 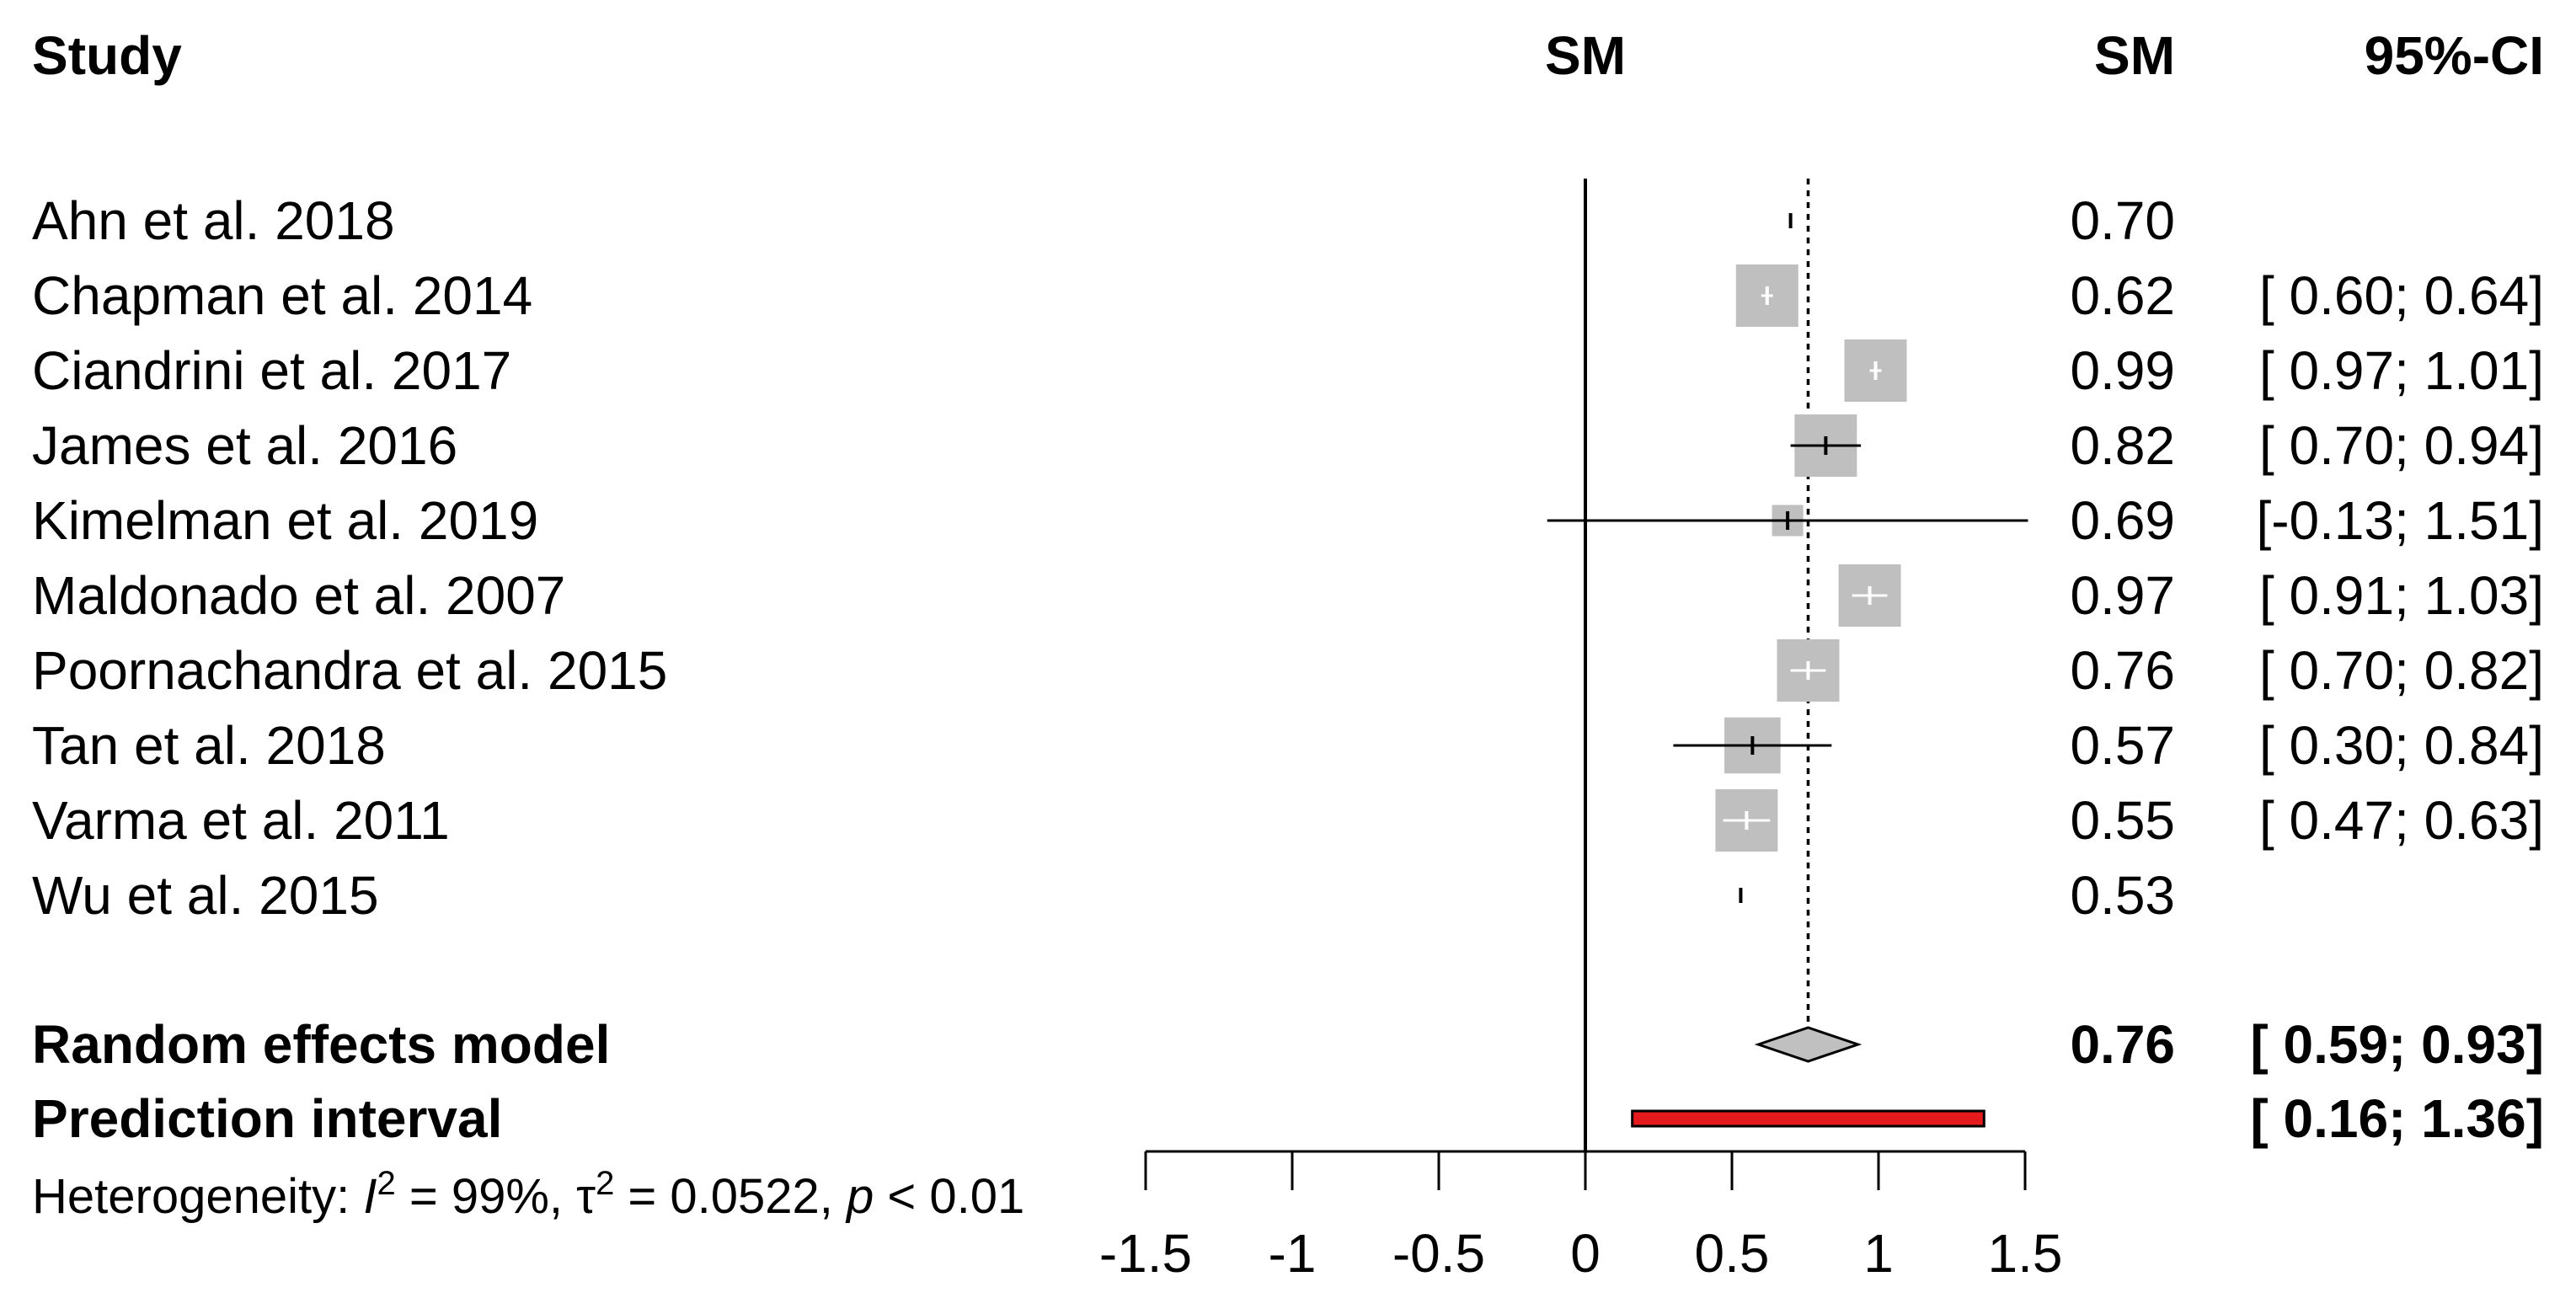 What do you see at coordinates (2122, 670) in the screenshot?
I see `study-sm-value: 0.76` at bounding box center [2122, 670].